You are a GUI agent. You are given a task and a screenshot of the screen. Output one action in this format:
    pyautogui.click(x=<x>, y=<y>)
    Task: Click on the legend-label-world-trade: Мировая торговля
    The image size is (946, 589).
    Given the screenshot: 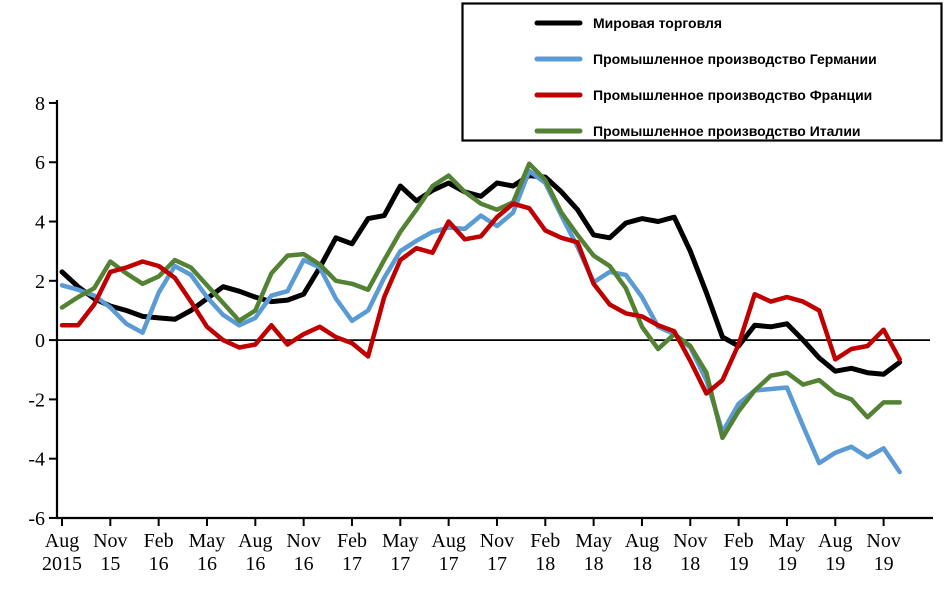 What is the action you would take?
    pyautogui.click(x=657, y=23)
    